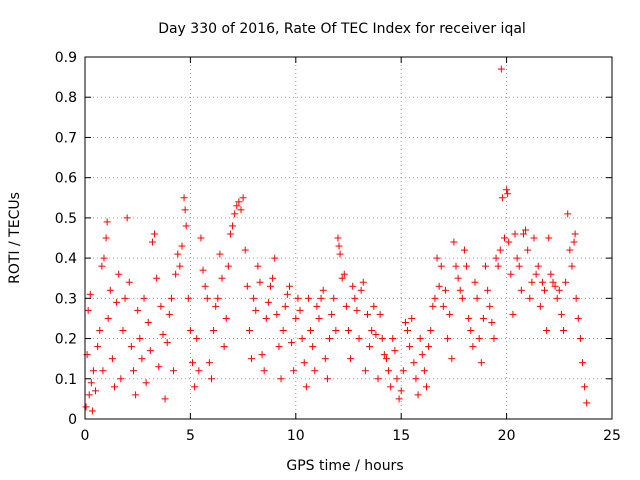 This screenshot has width=640, height=480. I want to click on y-tick-label: 0, so click(72, 420).